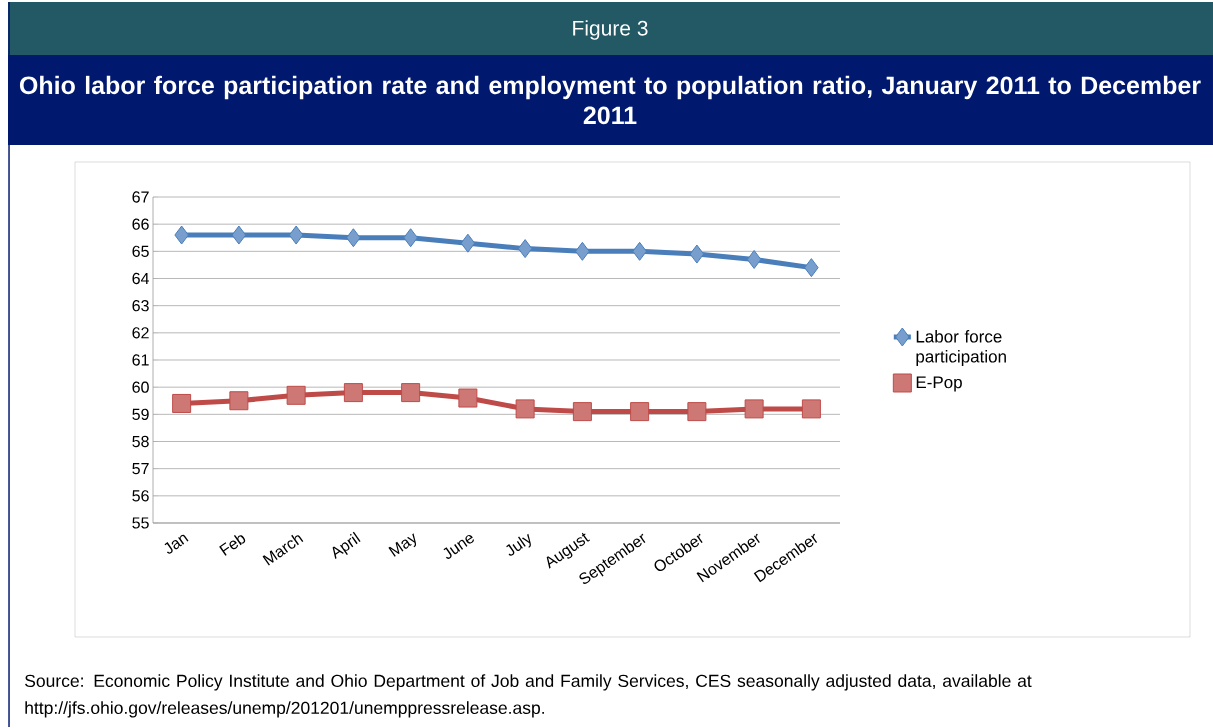 The width and height of the screenshot is (1213, 728). I want to click on y-tick-label: 64, so click(140, 278).